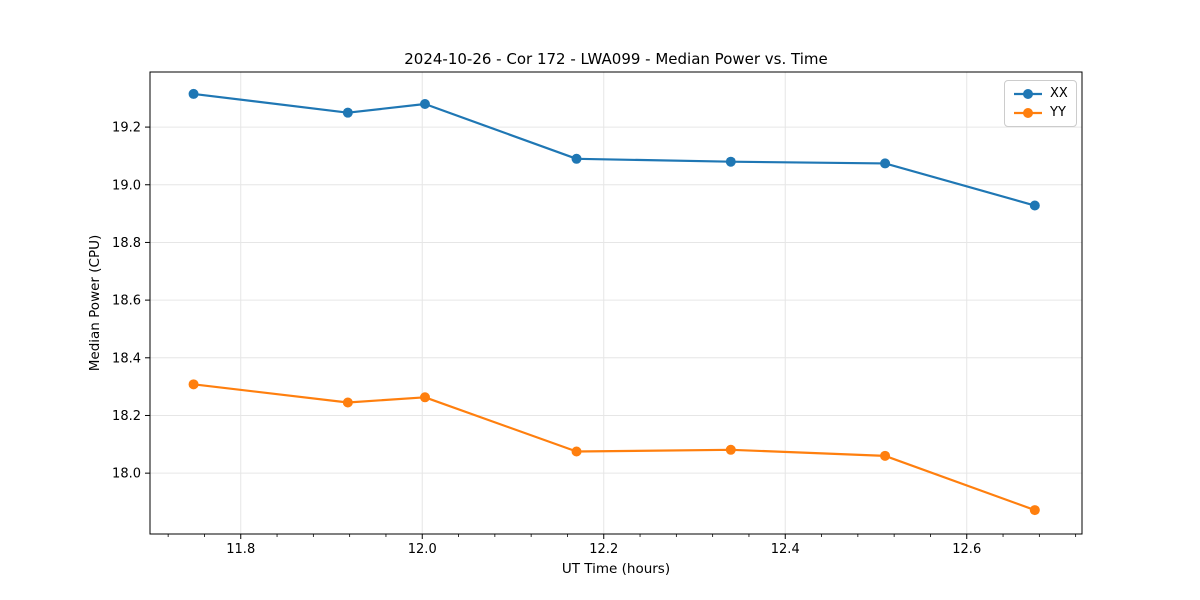 The width and height of the screenshot is (1200, 600). Describe the element at coordinates (126, 243) in the screenshot. I see `y-tick-label: 18.8` at that location.